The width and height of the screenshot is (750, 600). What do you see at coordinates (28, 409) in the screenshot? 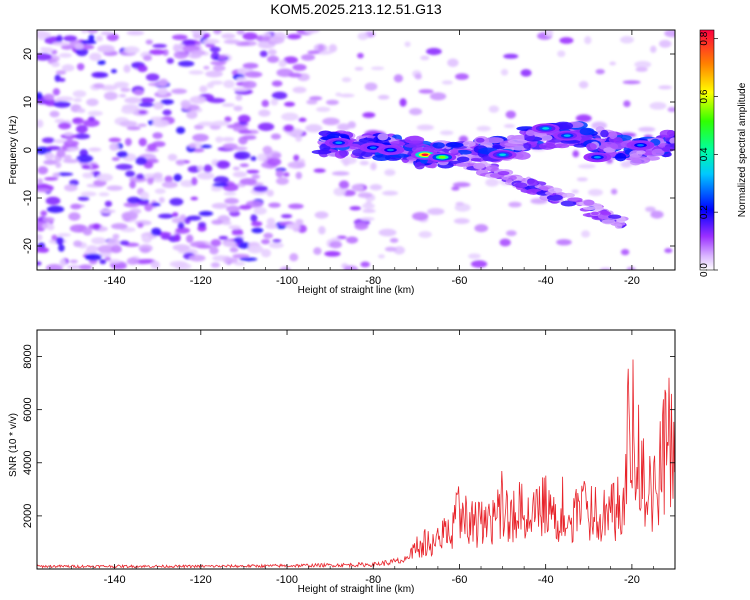
I see `y-tick-label: 6000` at bounding box center [28, 409].